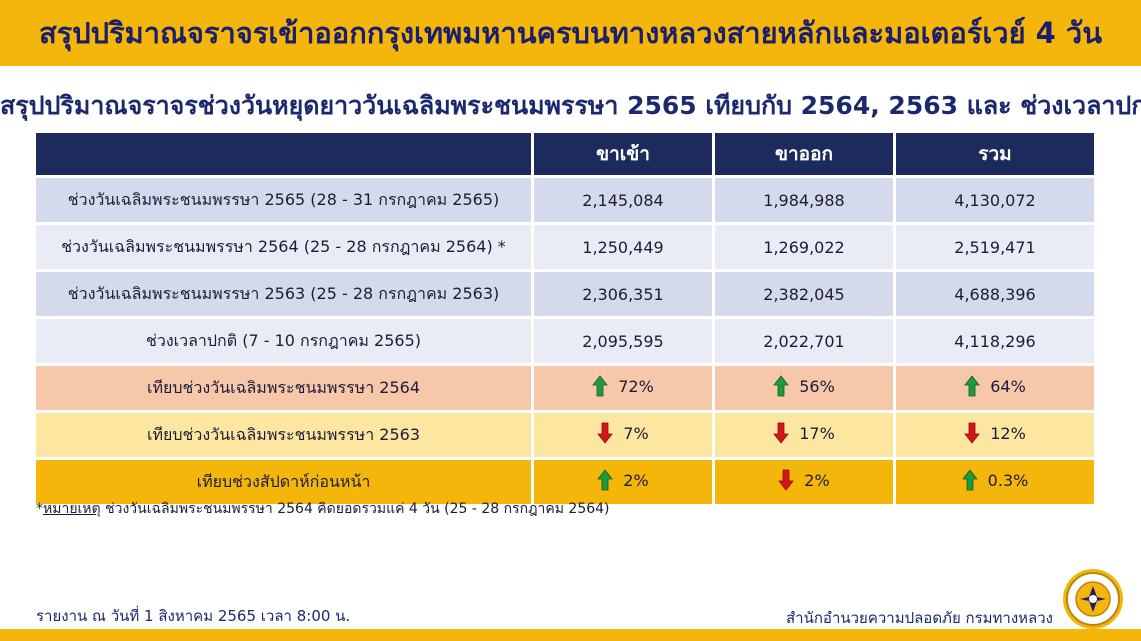  I want to click on column-header-label, so click(283, 154).